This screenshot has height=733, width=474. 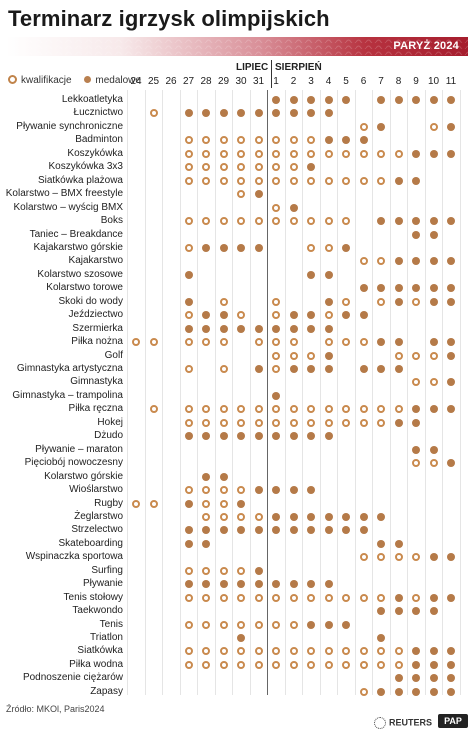 What do you see at coordinates (416, 81) in the screenshot?
I see `day-label: 9` at bounding box center [416, 81].